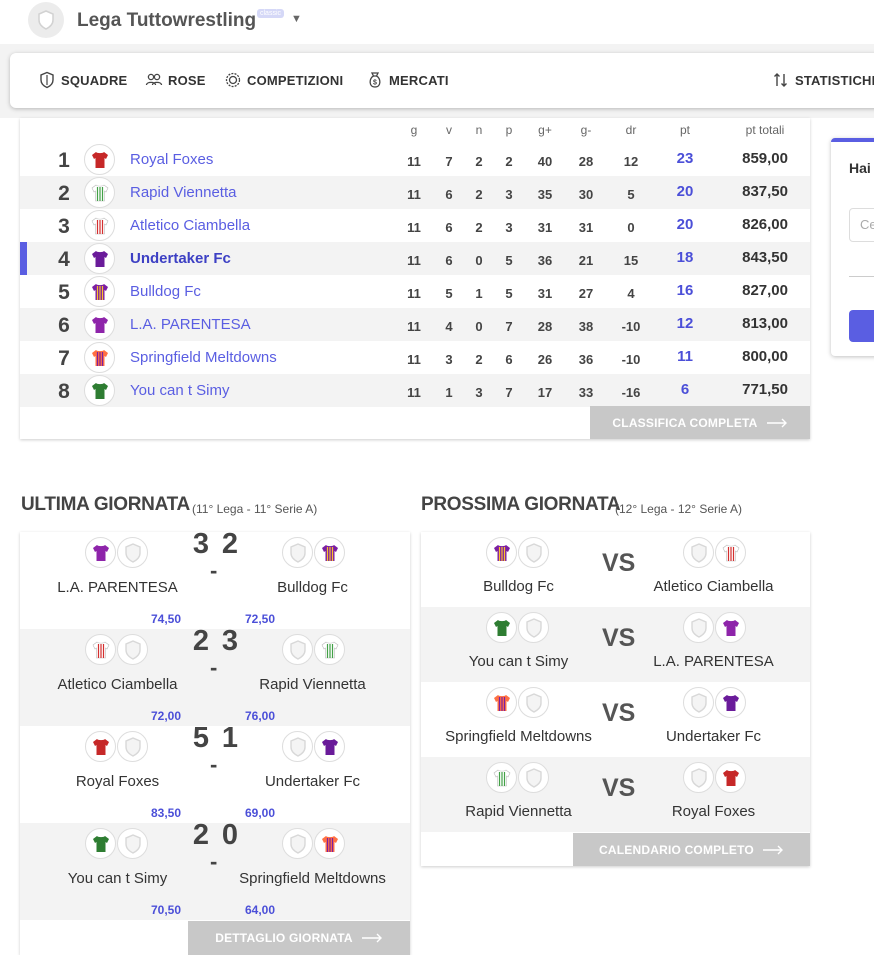 The height and width of the screenshot is (955, 874). Describe the element at coordinates (545, 392) in the screenshot. I see `stat-gf: 17` at that location.